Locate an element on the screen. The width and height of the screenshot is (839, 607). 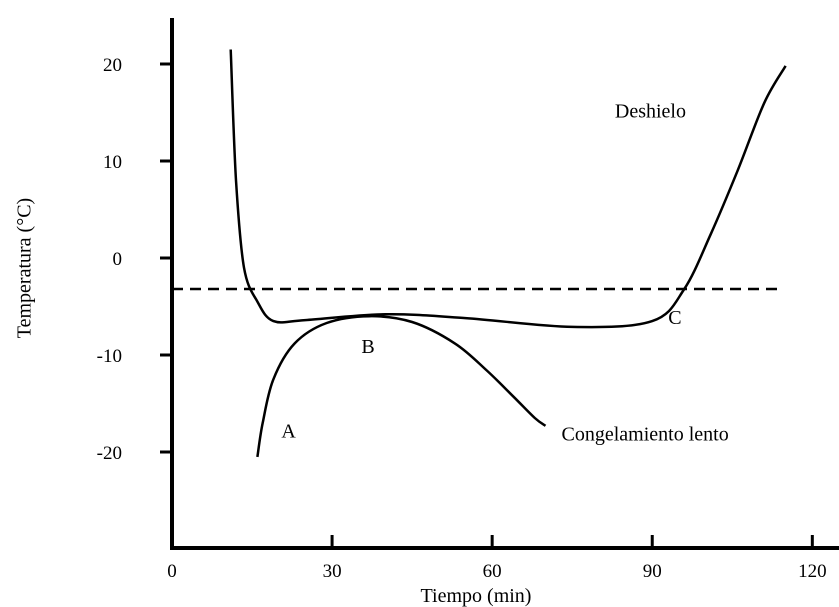
x-tick-label: 120 is located at coordinates (812, 571).